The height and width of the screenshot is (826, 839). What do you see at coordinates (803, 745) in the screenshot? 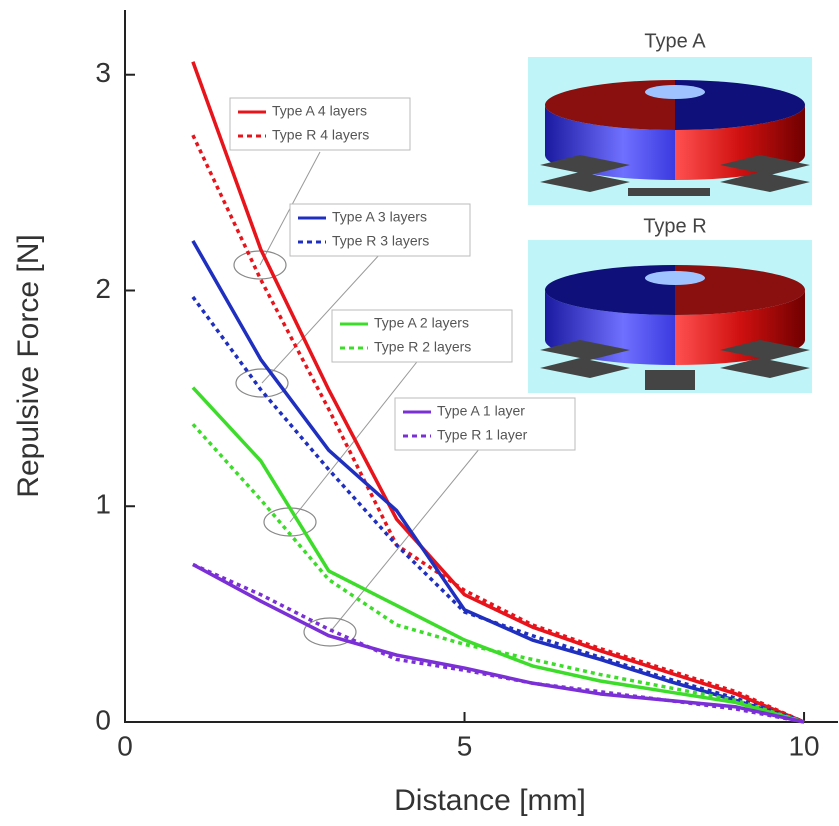
I see `x-tick-label: 10` at bounding box center [803, 745].